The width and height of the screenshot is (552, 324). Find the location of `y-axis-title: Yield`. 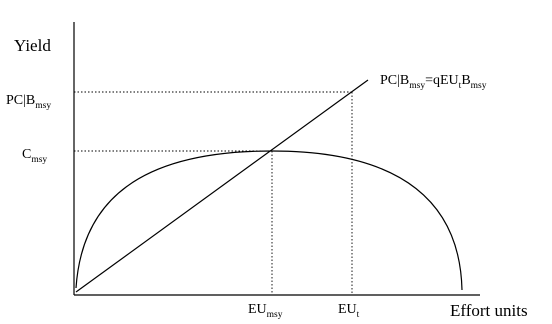

y-axis-title: Yield is located at coordinates (32, 45).